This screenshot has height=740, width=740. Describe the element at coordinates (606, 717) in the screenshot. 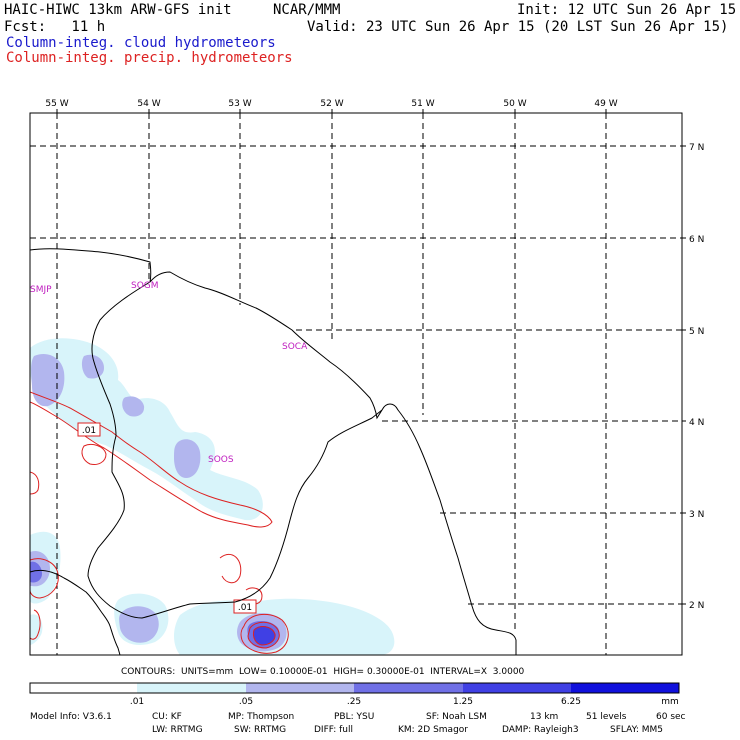

I see `levels: 51 levels` at that location.